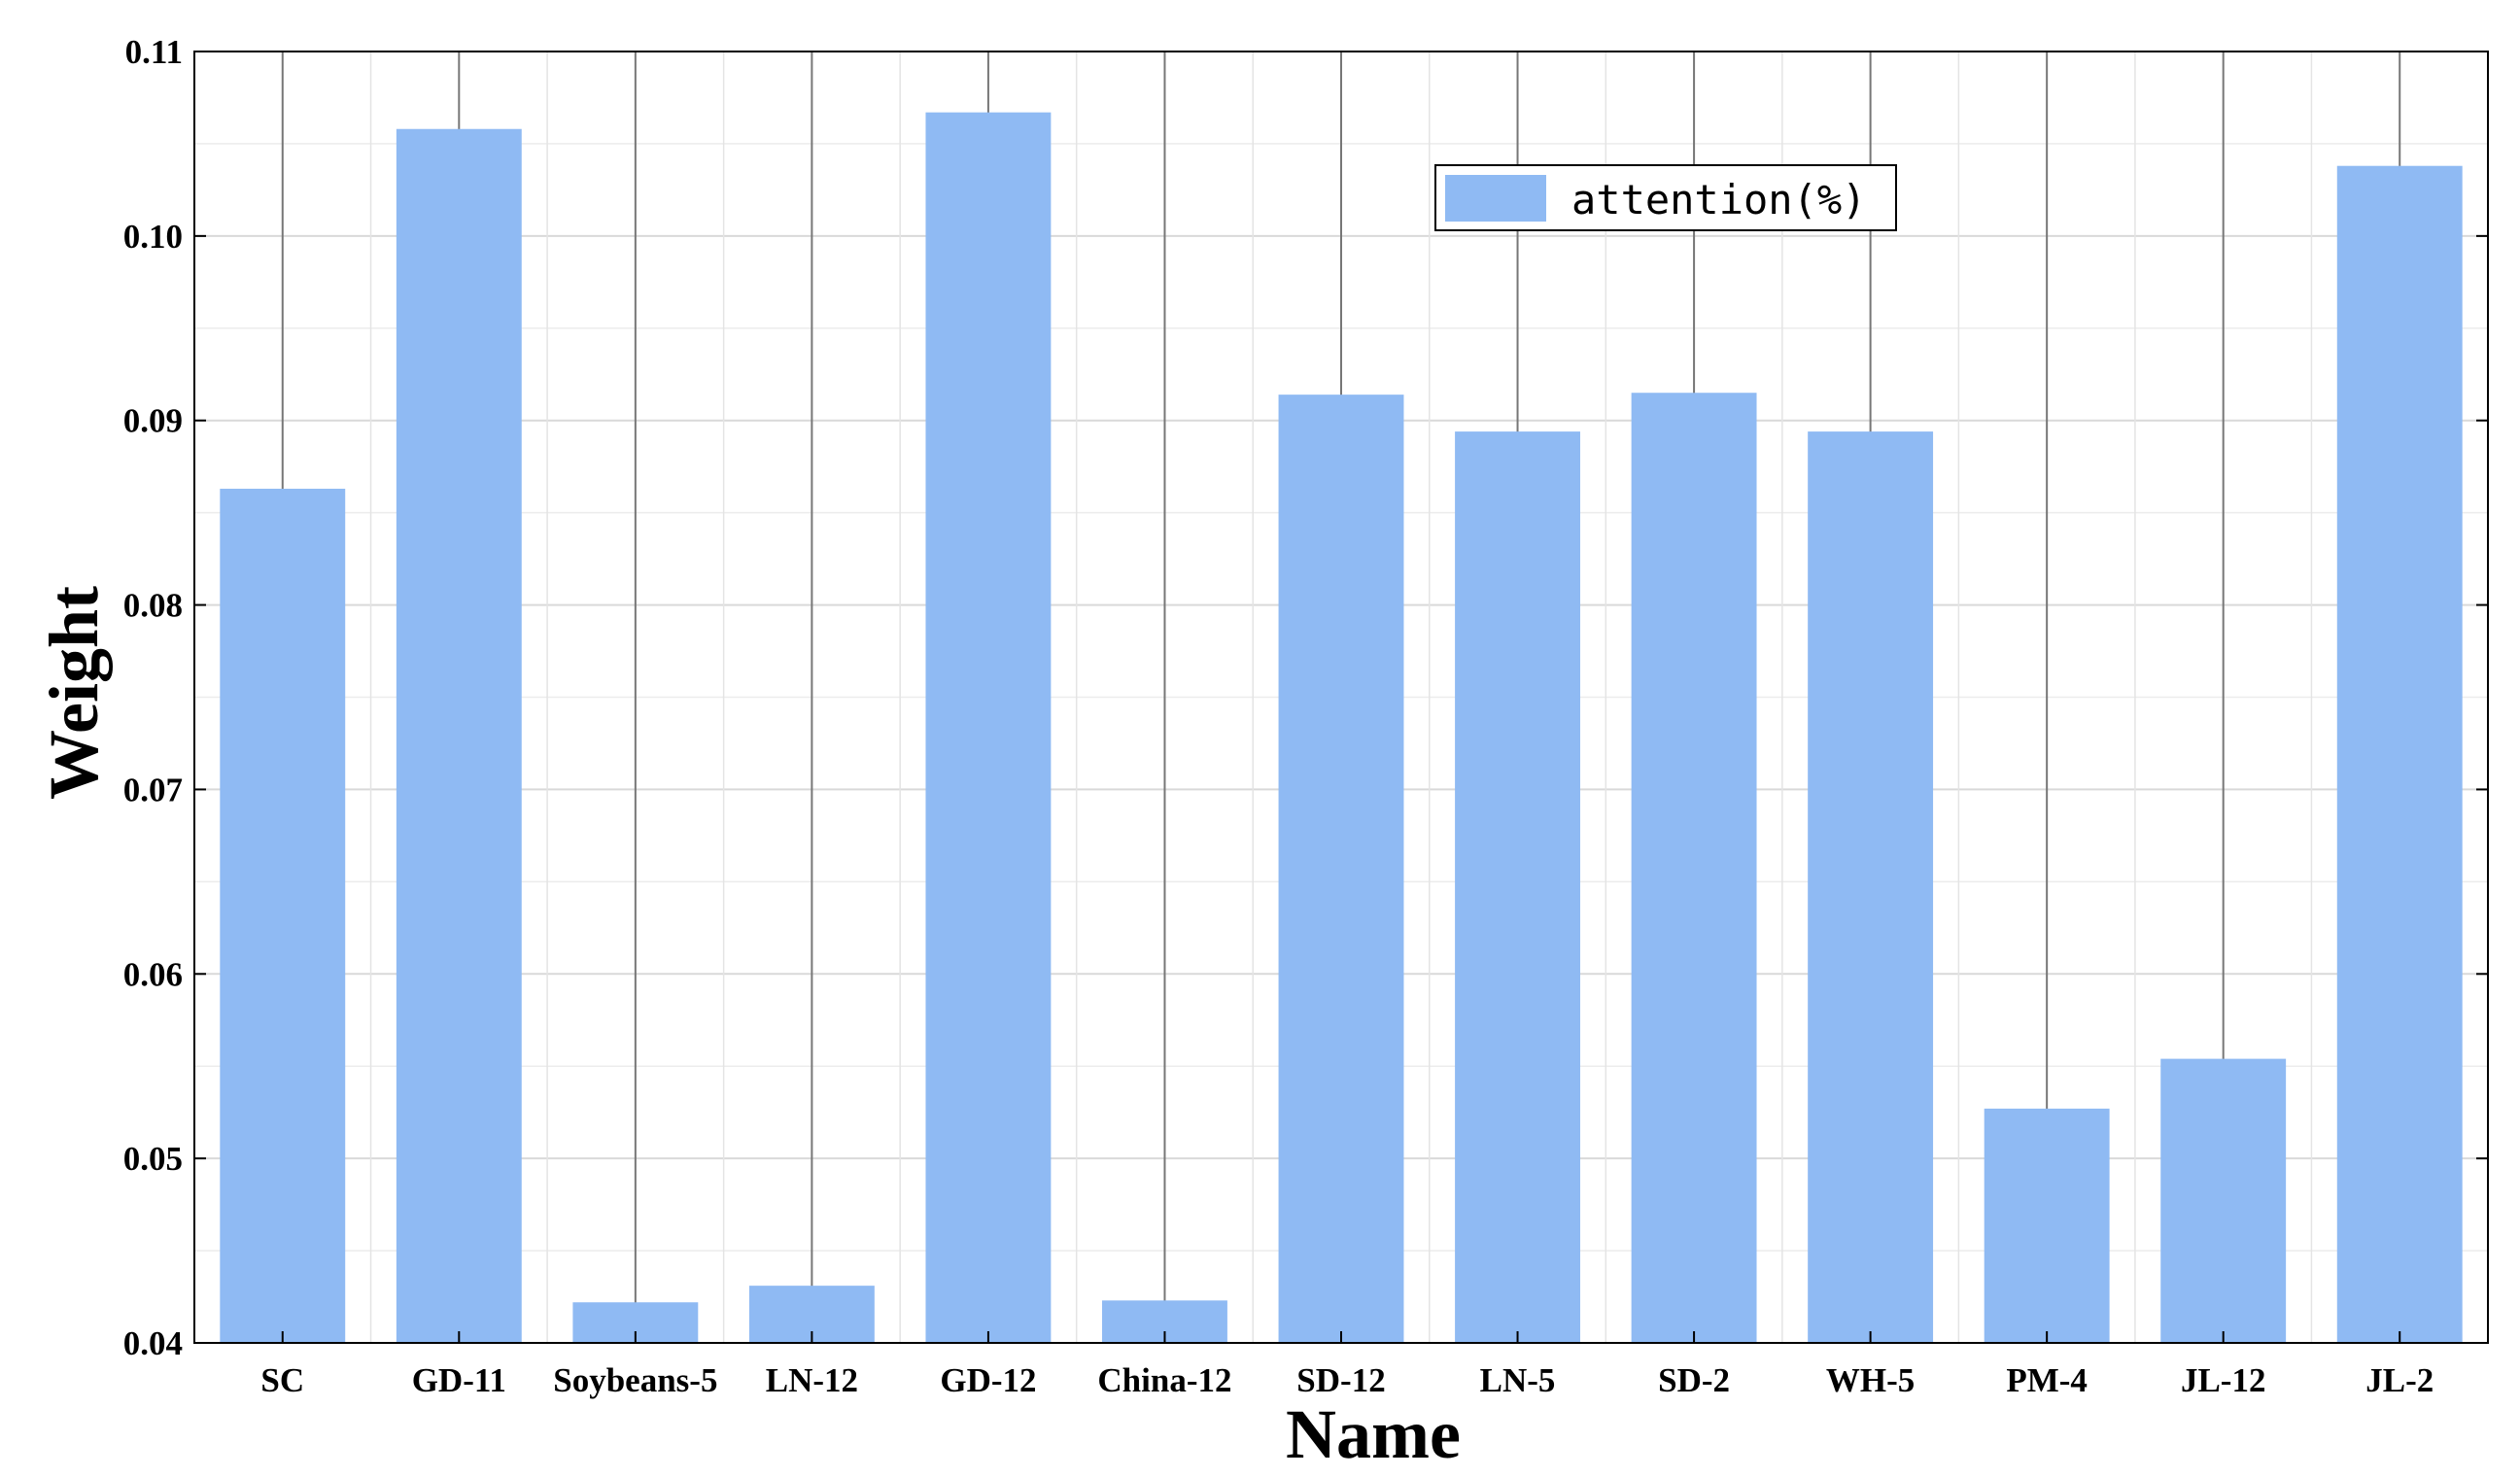 The image size is (2520, 1477). I want to click on y-tick-label: 0.10, so click(153, 237).